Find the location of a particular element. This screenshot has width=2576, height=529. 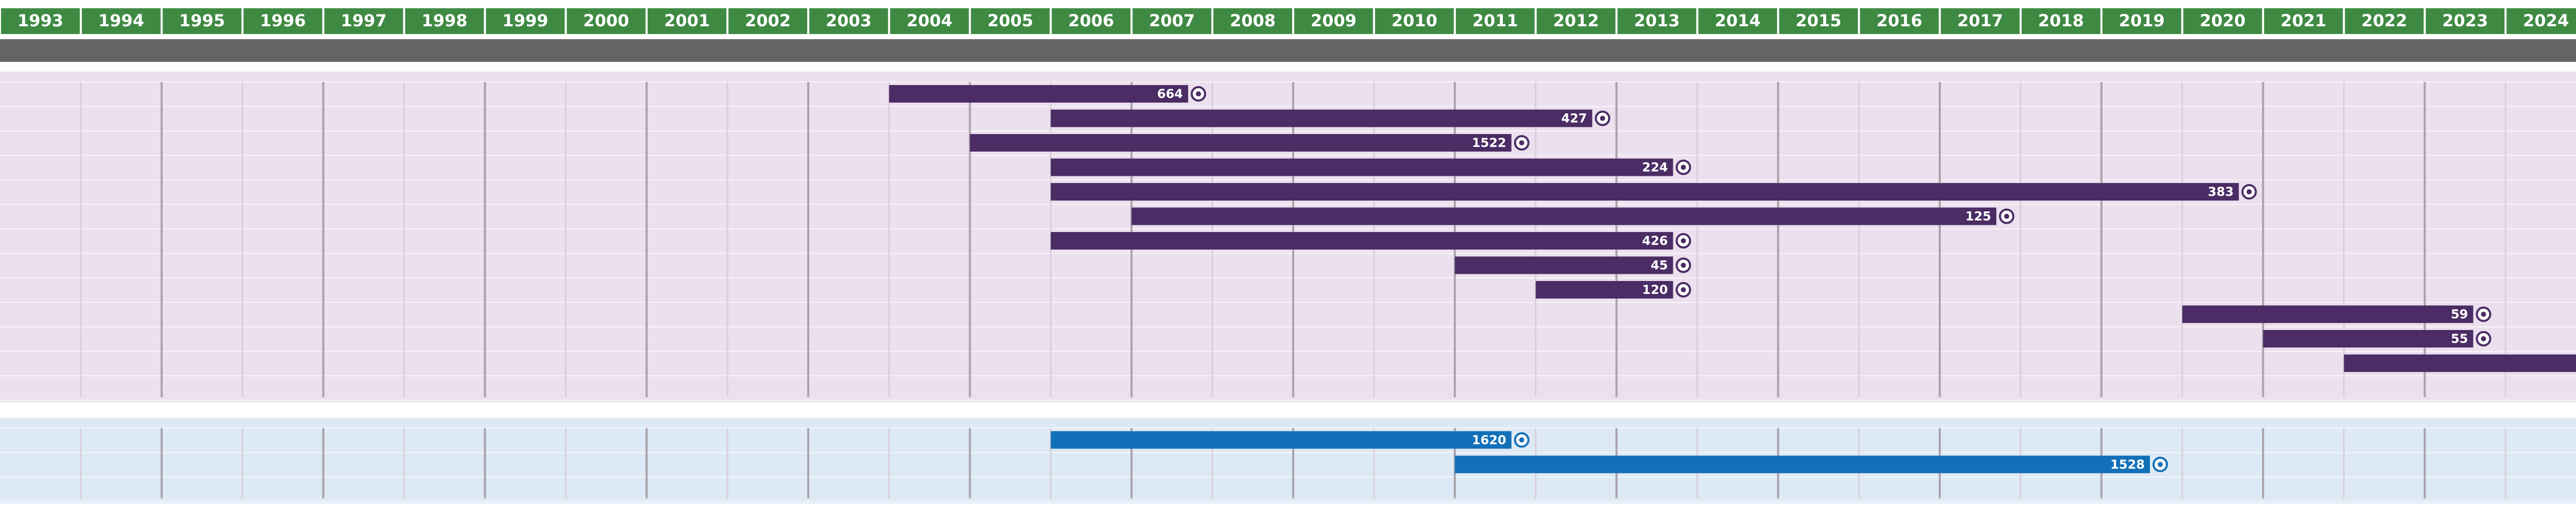

year-label: 2019 is located at coordinates (2142, 20).